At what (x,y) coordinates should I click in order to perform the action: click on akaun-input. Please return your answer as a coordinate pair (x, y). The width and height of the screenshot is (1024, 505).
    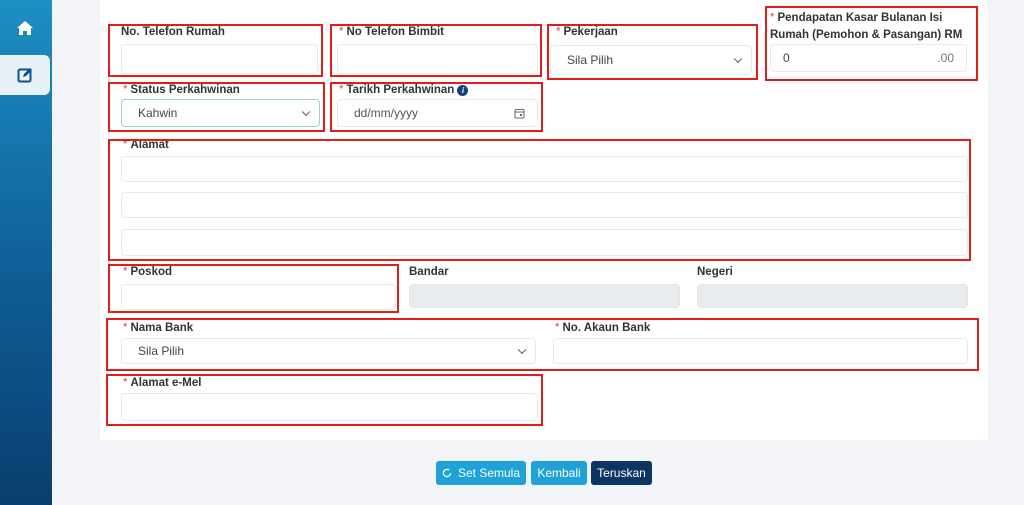
    Looking at the image, I should click on (760, 351).